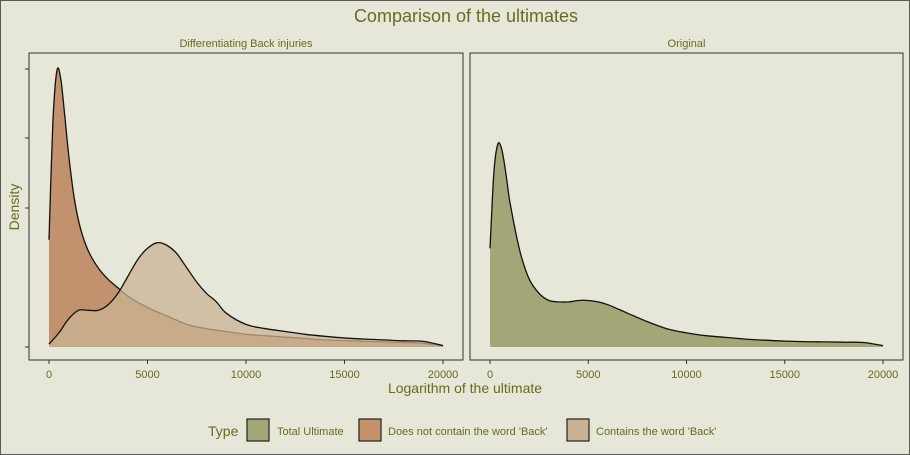 This screenshot has width=910, height=455. What do you see at coordinates (465, 388) in the screenshot?
I see `x-axis-title: Logarithm of the ultimate` at bounding box center [465, 388].